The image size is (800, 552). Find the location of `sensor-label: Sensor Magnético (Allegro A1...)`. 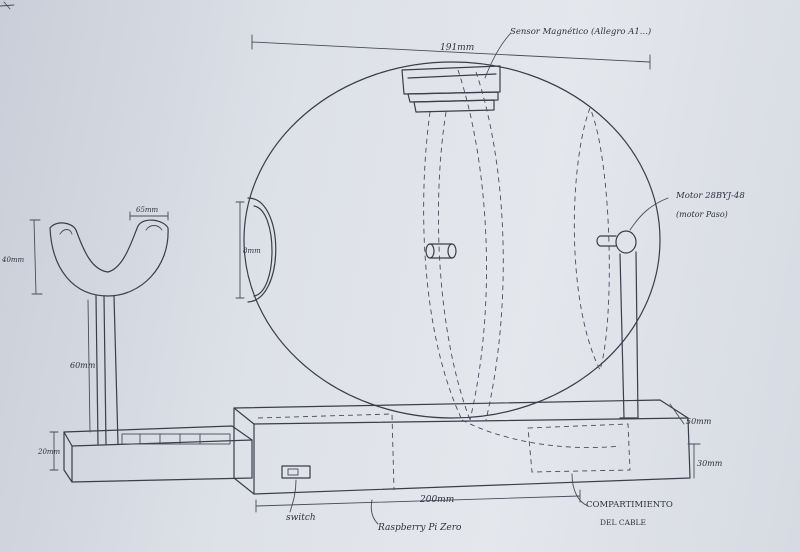

sensor-label: Sensor Magnético (Allegro A1...) is located at coordinates (580, 31).